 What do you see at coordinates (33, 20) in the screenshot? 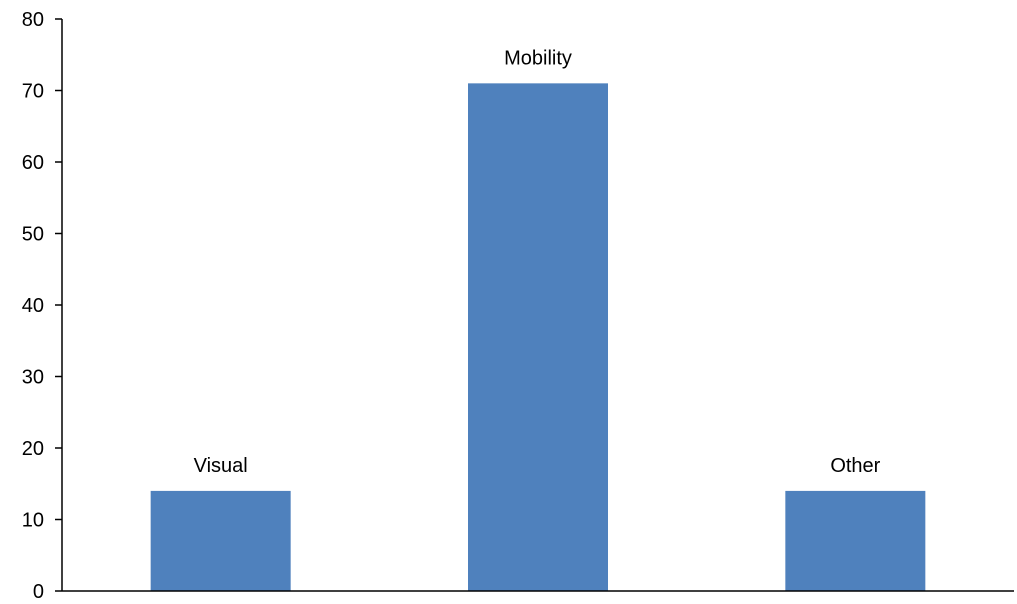
I see `y-tick-label: 80` at bounding box center [33, 20].